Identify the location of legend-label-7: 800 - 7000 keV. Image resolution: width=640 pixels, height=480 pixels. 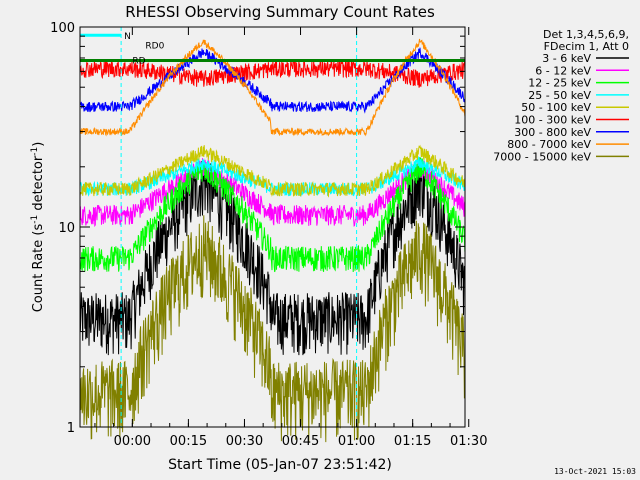
(549, 144).